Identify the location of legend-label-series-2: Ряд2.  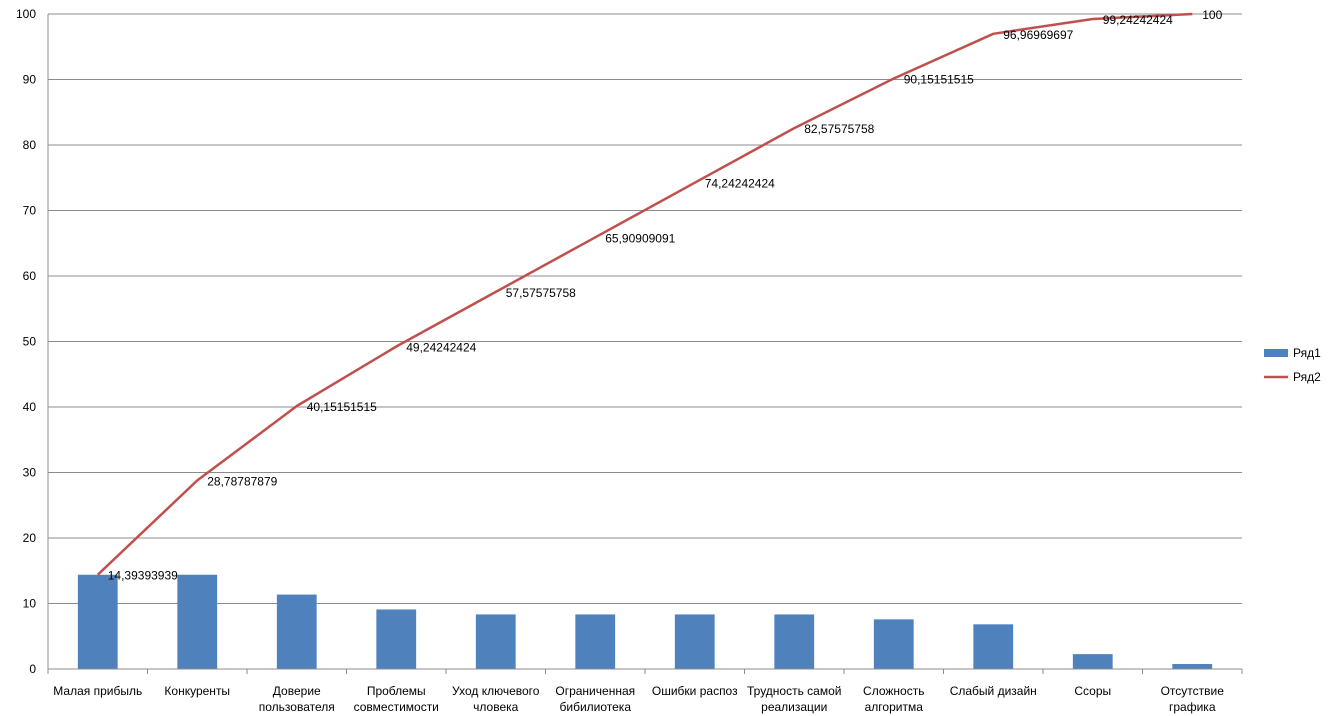
(1307, 377).